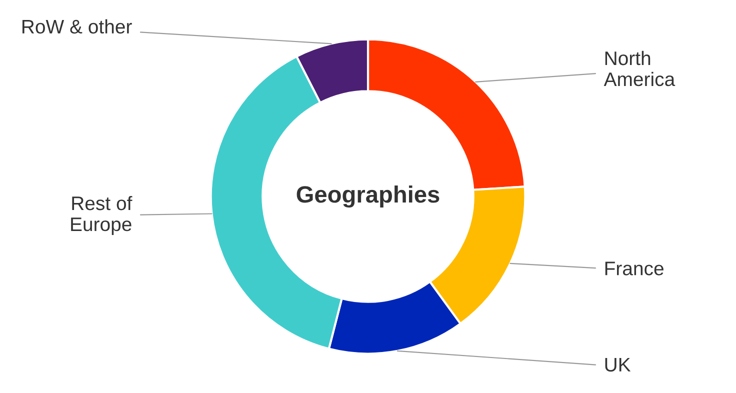 The image size is (736, 393). I want to click on slice-label: Rest of Europe, so click(101, 216).